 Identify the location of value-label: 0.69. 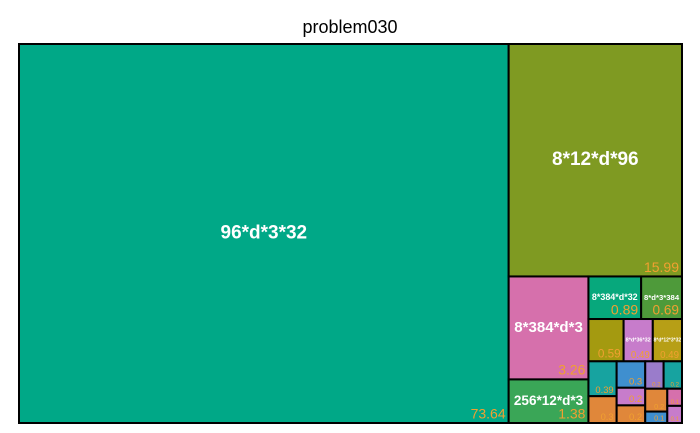
(666, 309).